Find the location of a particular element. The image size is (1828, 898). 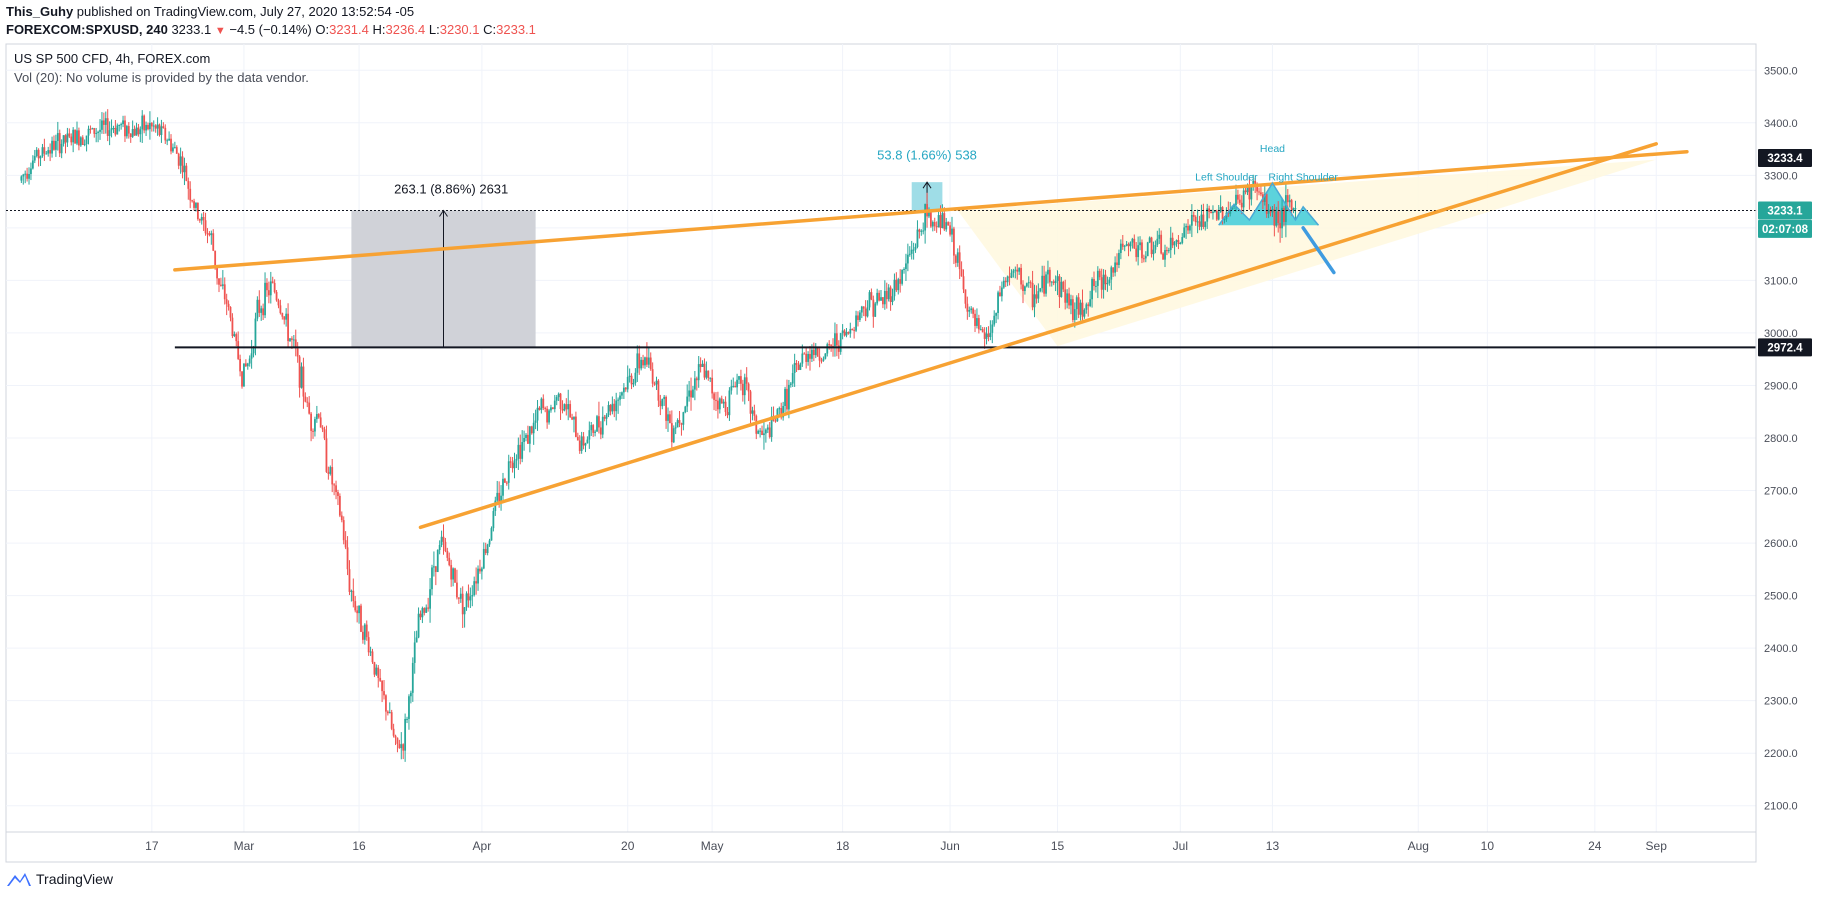

author-name: This_Guhy is located at coordinates (40, 11).